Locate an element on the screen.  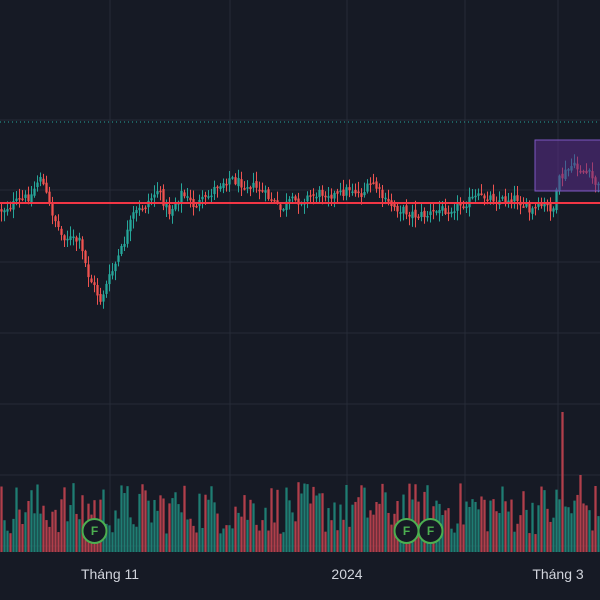
highlight-rectangle is located at coordinates (567, 165).